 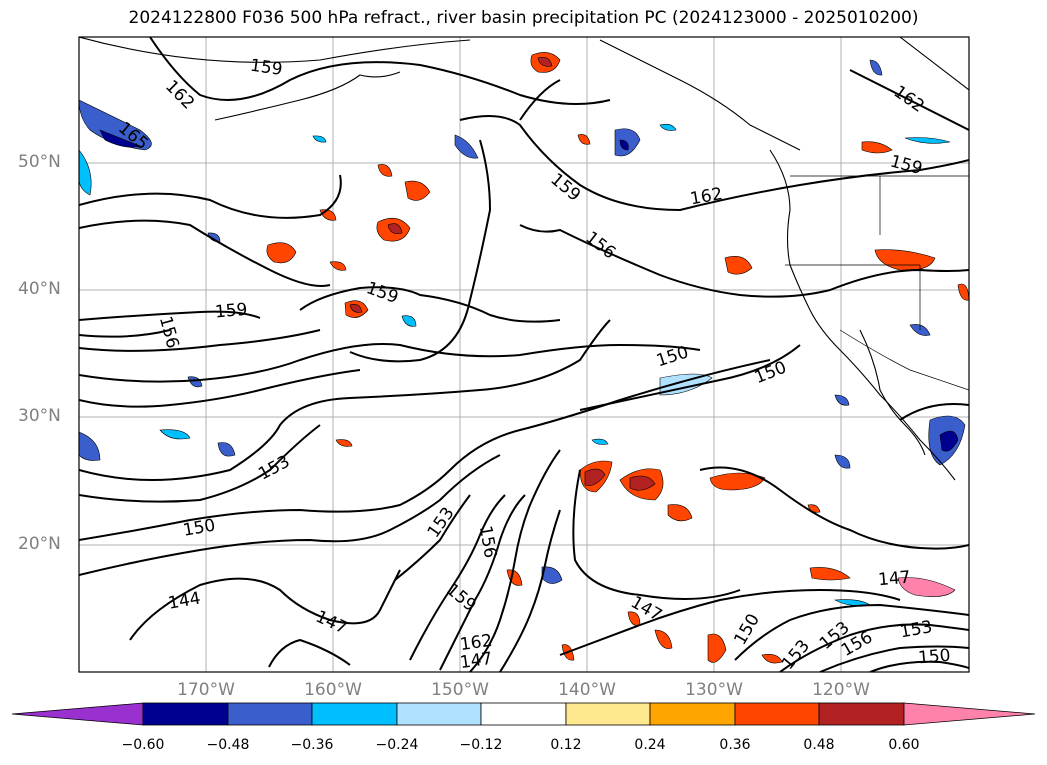 I want to click on colorbar-tick: −0.60, so click(x=143, y=745).